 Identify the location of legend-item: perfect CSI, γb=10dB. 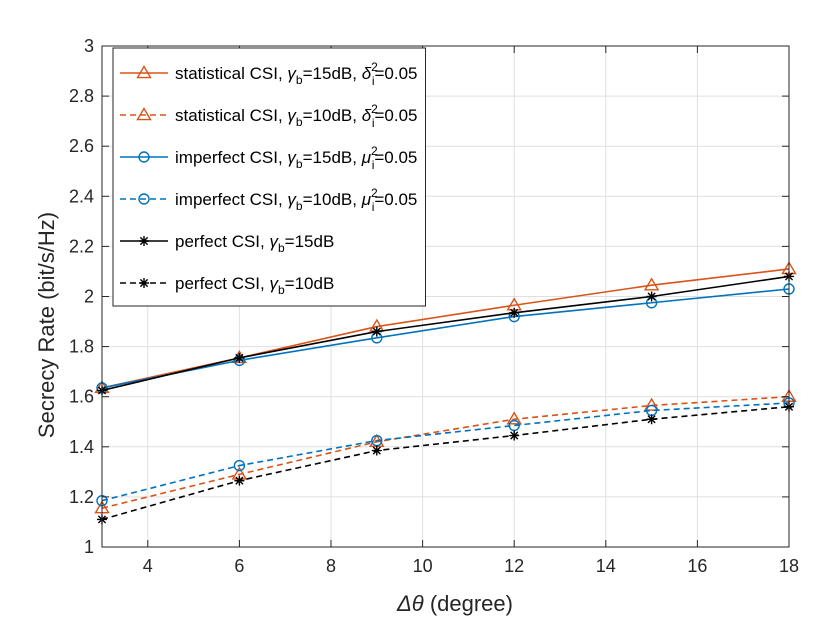
(227, 285).